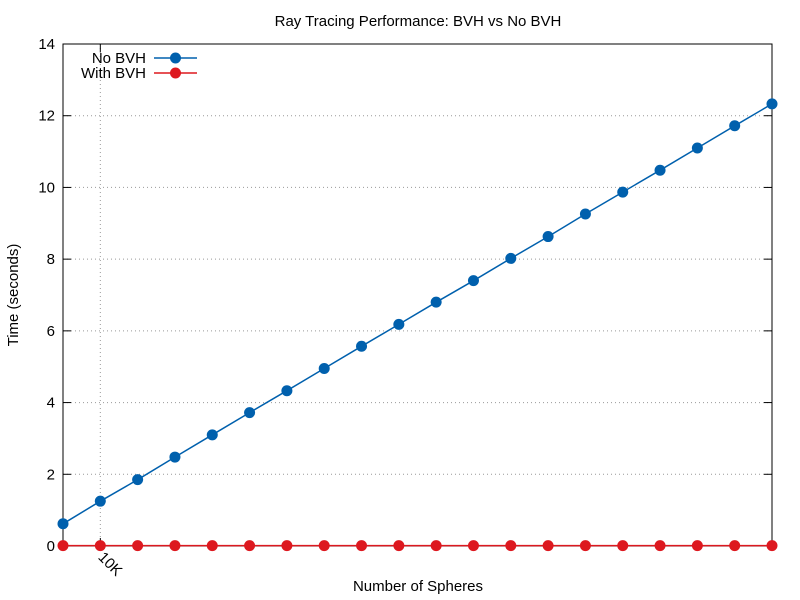  I want to click on y-tick-label: 4, so click(51, 403).